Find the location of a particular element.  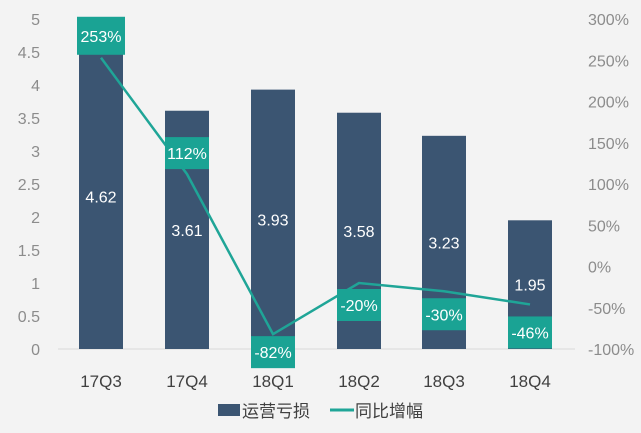

right-tick-label: 250% is located at coordinates (608, 61).